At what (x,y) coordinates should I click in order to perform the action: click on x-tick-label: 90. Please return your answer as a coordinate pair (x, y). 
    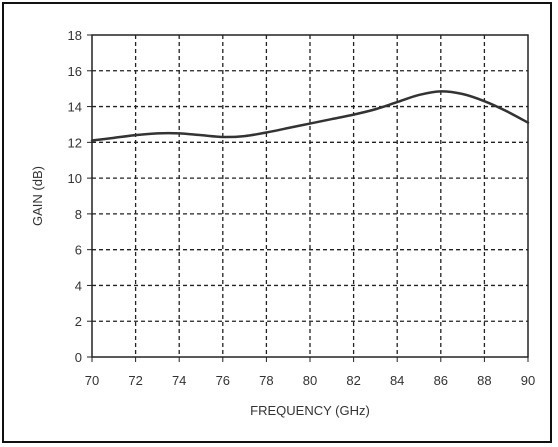
    Looking at the image, I should click on (528, 380).